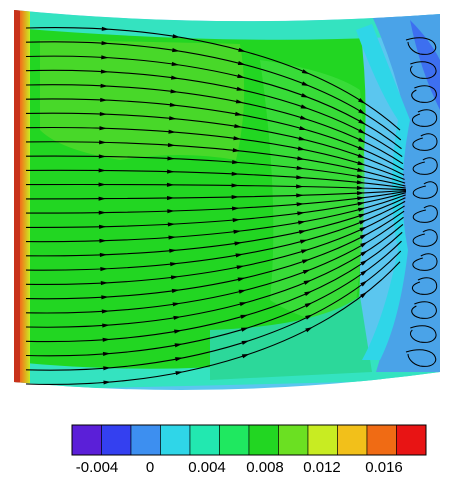 The image size is (450, 479). I want to click on colorbar-tick-label: 0, so click(150, 467).